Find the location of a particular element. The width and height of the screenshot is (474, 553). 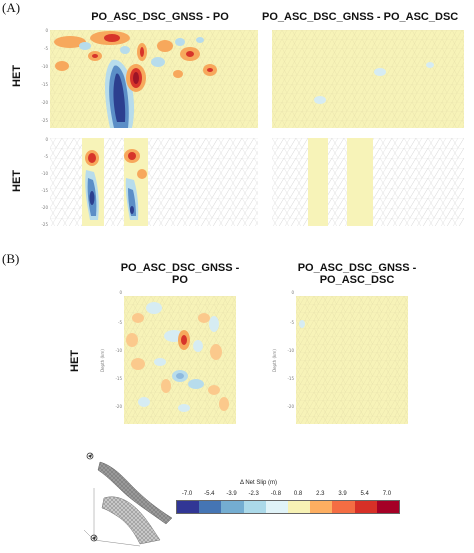

fault-geometry-figure is located at coordinates (128, 498).